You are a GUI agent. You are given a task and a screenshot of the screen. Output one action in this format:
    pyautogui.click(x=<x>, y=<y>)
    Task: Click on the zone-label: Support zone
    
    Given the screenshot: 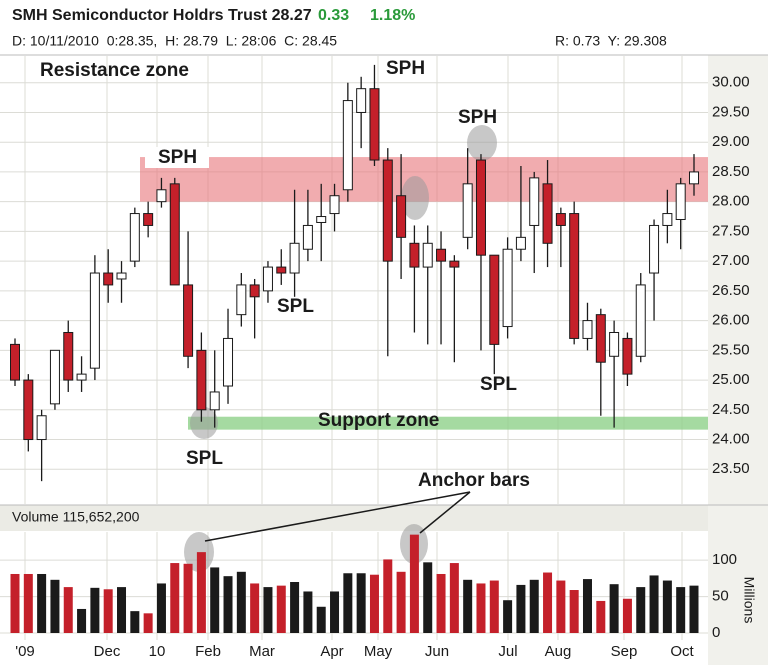 What is the action you would take?
    pyautogui.click(x=378, y=420)
    